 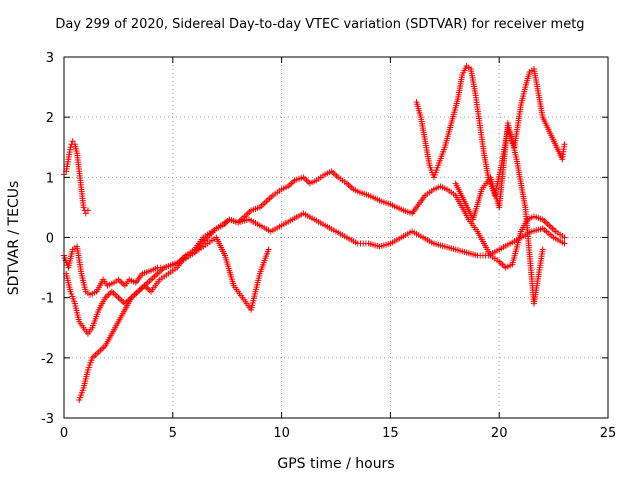 I want to click on series-track-c, so click(x=174, y=318).